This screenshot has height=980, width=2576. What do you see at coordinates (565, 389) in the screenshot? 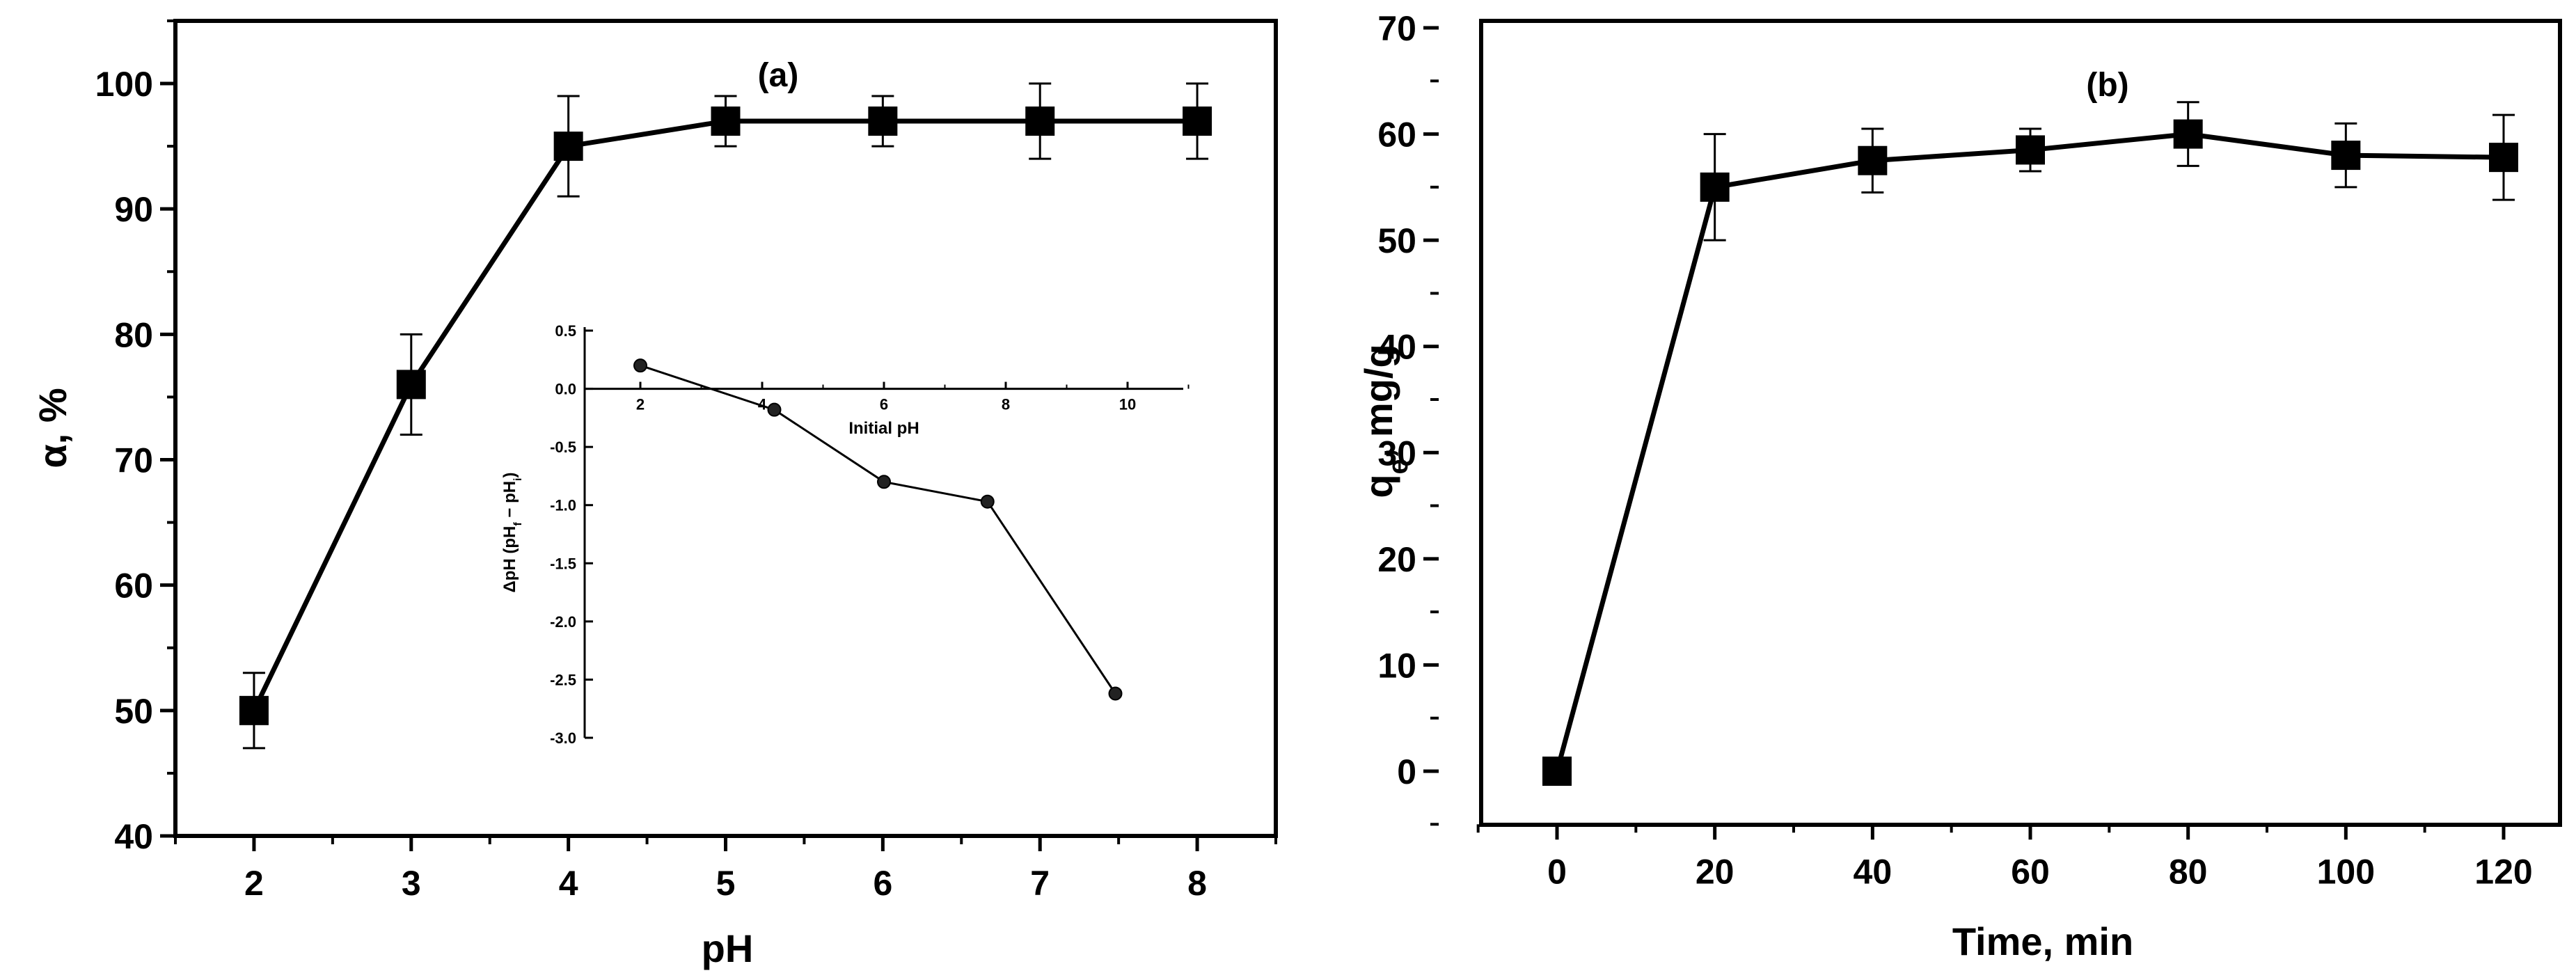
I see `inset-y-tick-label: 0.0` at bounding box center [565, 389].